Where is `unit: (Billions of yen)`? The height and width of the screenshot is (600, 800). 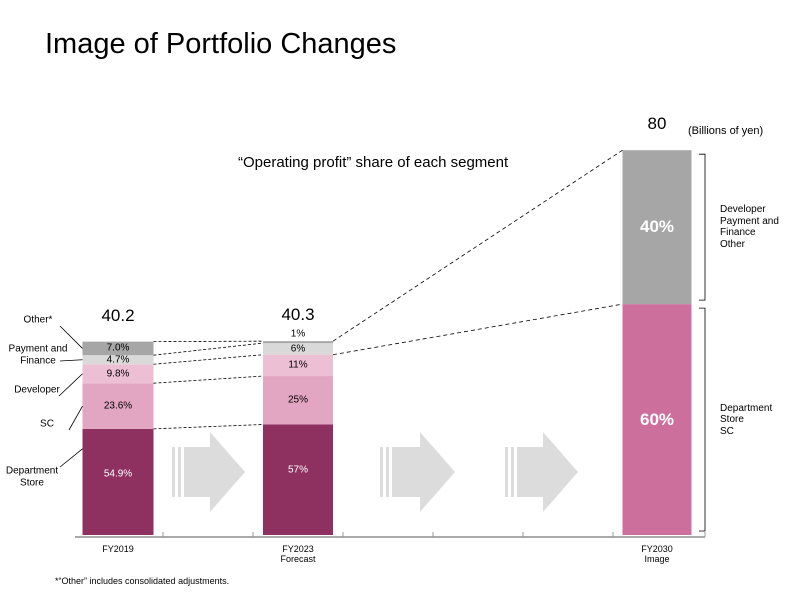 unit: (Billions of yen) is located at coordinates (726, 131).